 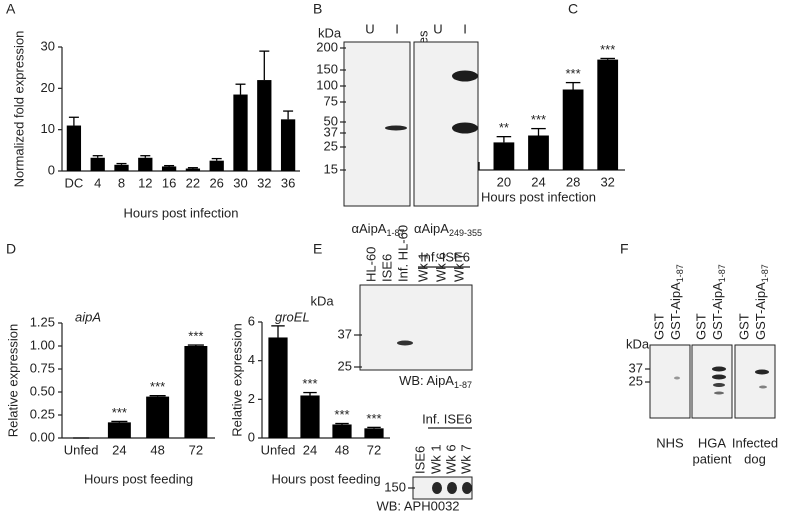 What do you see at coordinates (504, 127) in the screenshot?
I see `significance-label: **` at bounding box center [504, 127].